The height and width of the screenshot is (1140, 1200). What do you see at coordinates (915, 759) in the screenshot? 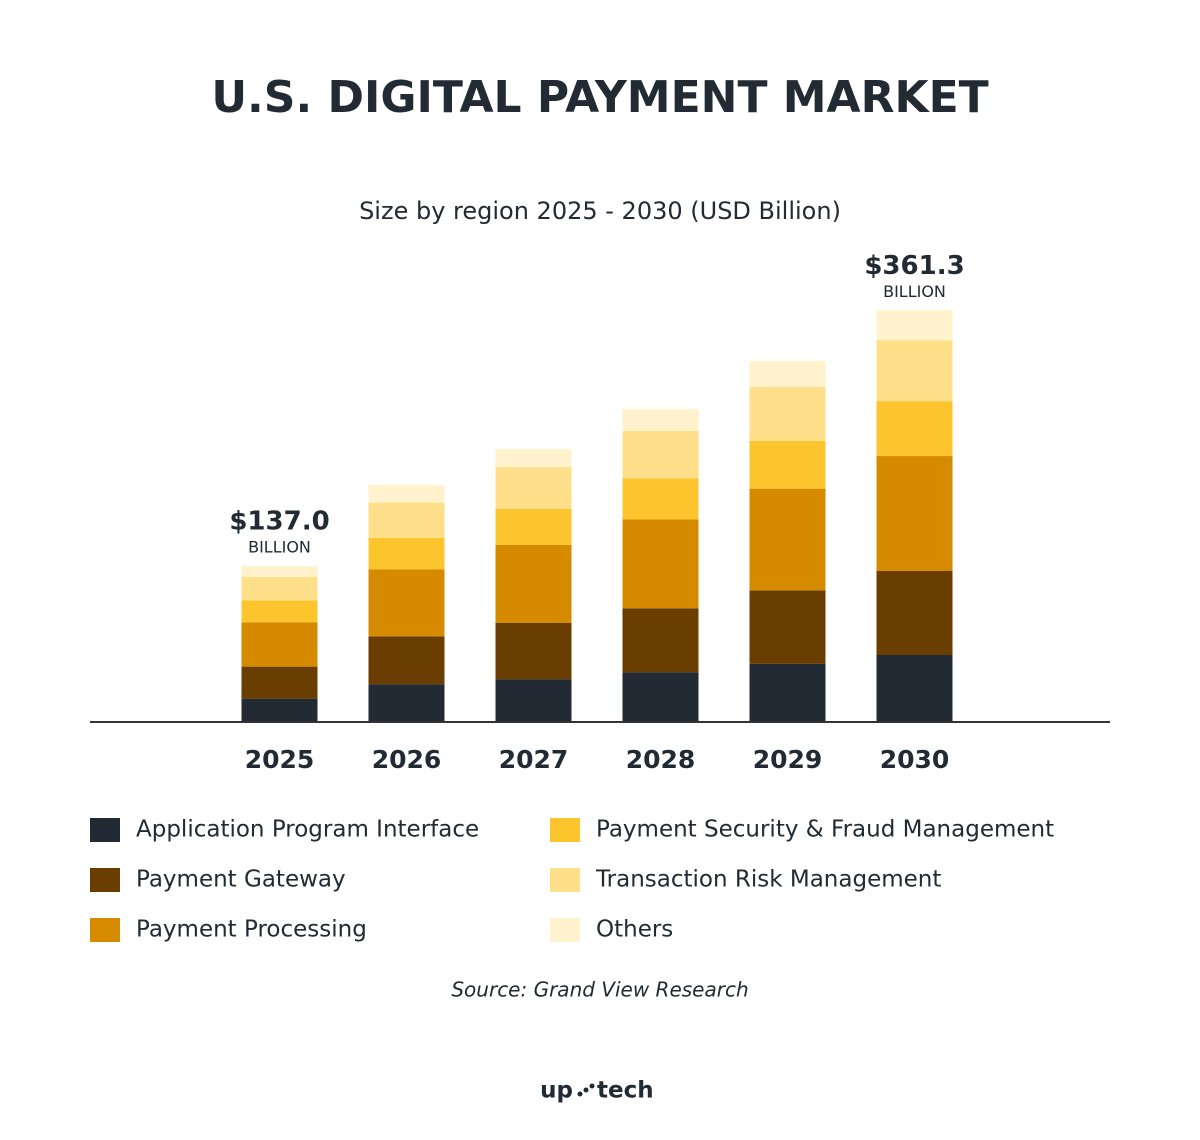
I see `x-tick-label: 2030` at bounding box center [915, 759].